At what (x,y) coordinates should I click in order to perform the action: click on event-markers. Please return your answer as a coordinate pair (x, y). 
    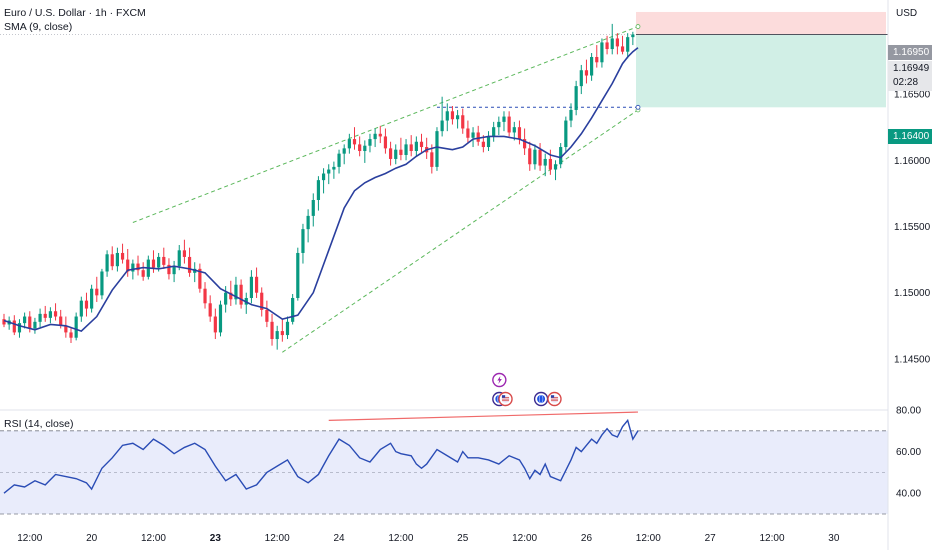
    Looking at the image, I should click on (527, 389).